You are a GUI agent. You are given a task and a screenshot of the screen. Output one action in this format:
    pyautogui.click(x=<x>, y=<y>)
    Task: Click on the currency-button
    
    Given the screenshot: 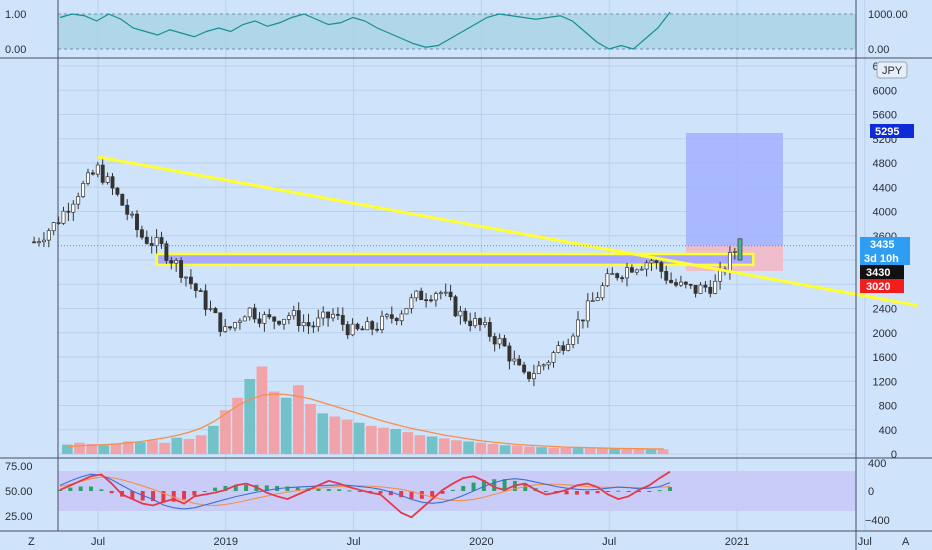 What is the action you would take?
    pyautogui.click(x=892, y=70)
    